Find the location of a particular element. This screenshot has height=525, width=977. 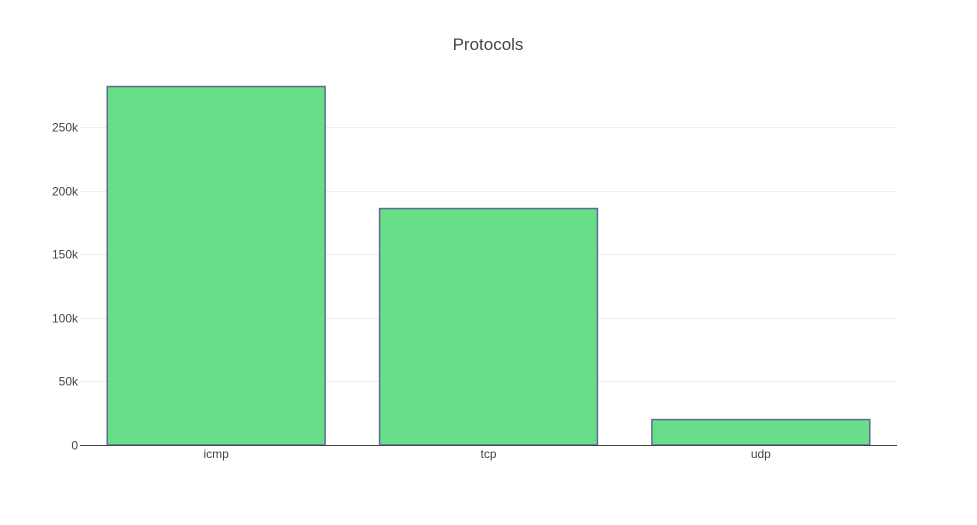

y-axis: 0 50k 100k 150k 200k 250k is located at coordinates (65, 287).